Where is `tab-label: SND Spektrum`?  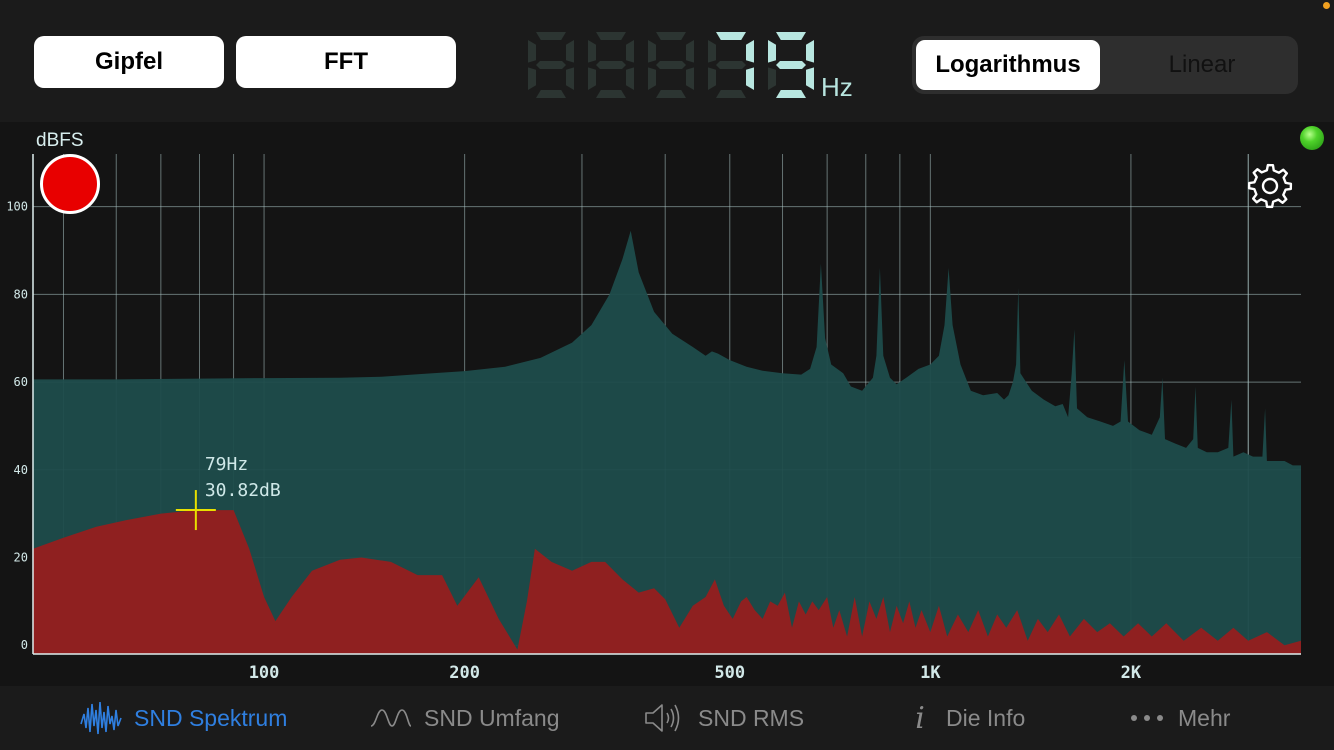
tab-label: SND Spektrum is located at coordinates (211, 717).